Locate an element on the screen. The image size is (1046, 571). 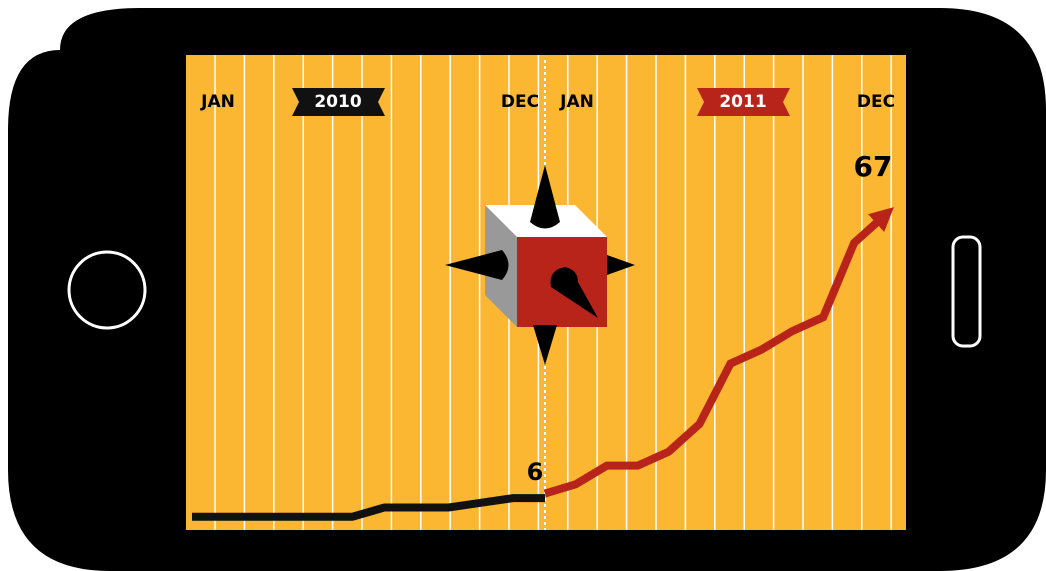
y-tick-label: 80 is located at coordinates (167, 154).